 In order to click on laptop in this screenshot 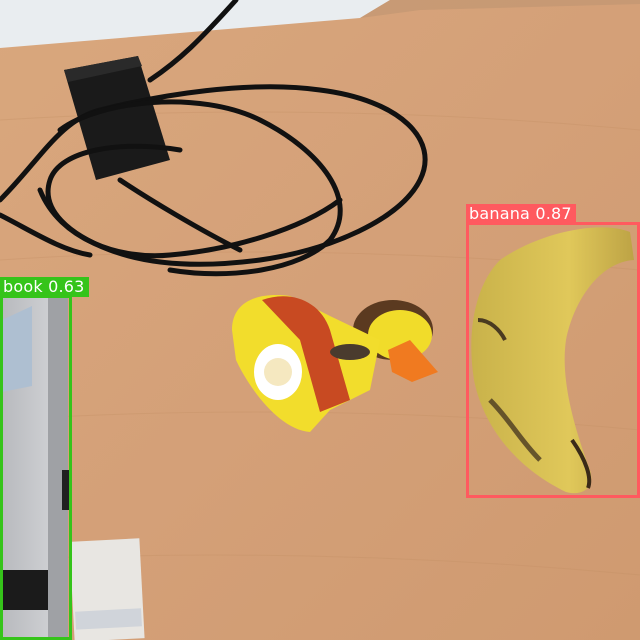, I will do `click(35, 468)`.